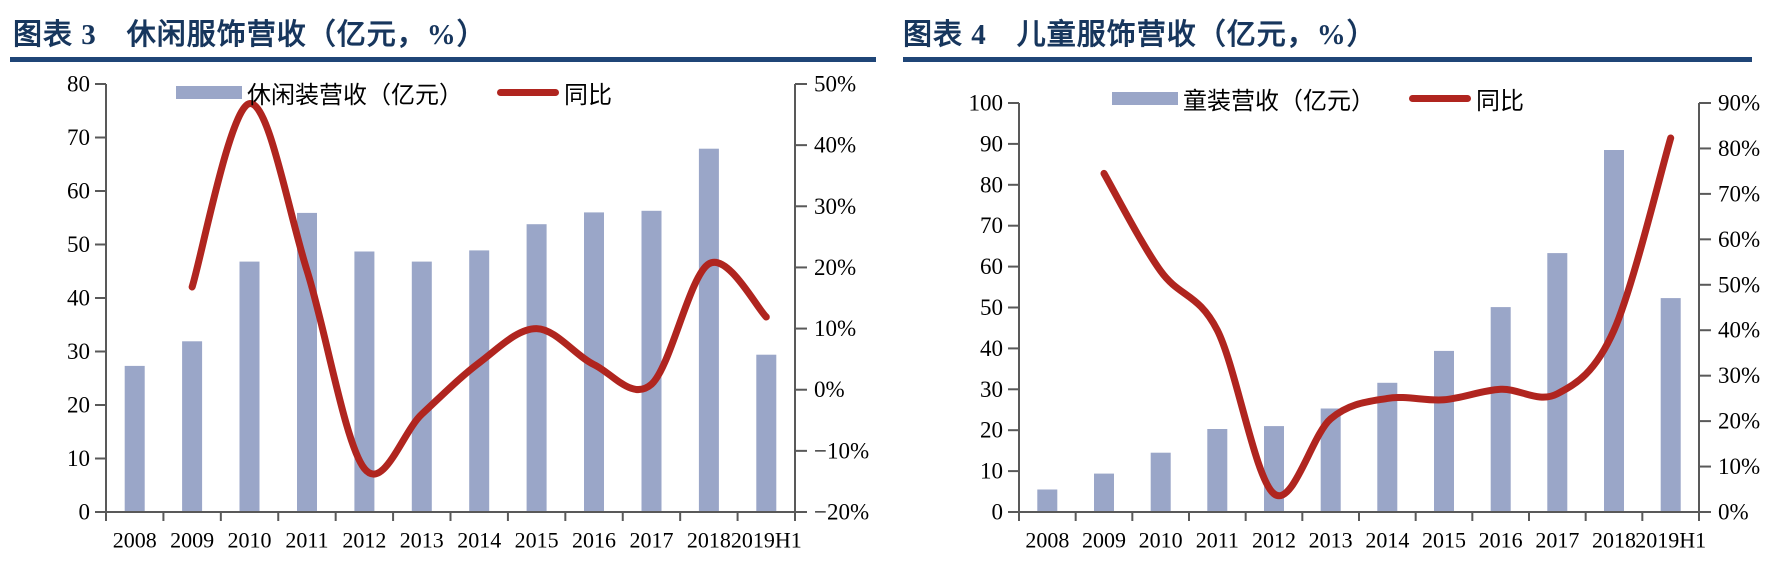 The width and height of the screenshot is (1786, 576). What do you see at coordinates (209, 92) in the screenshot?
I see `chart-3-legend-bar-swatch` at bounding box center [209, 92].